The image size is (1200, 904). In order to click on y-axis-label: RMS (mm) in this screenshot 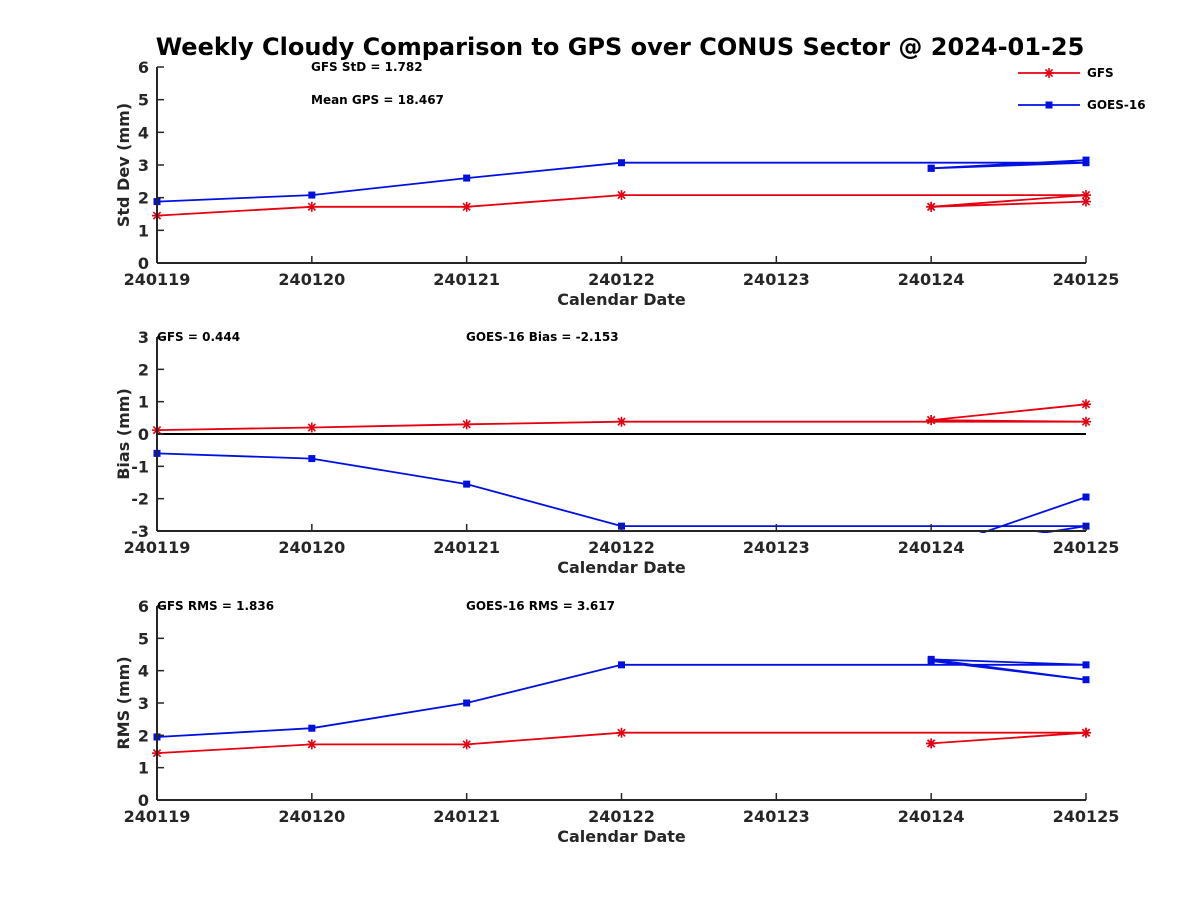, I will do `click(123, 702)`.